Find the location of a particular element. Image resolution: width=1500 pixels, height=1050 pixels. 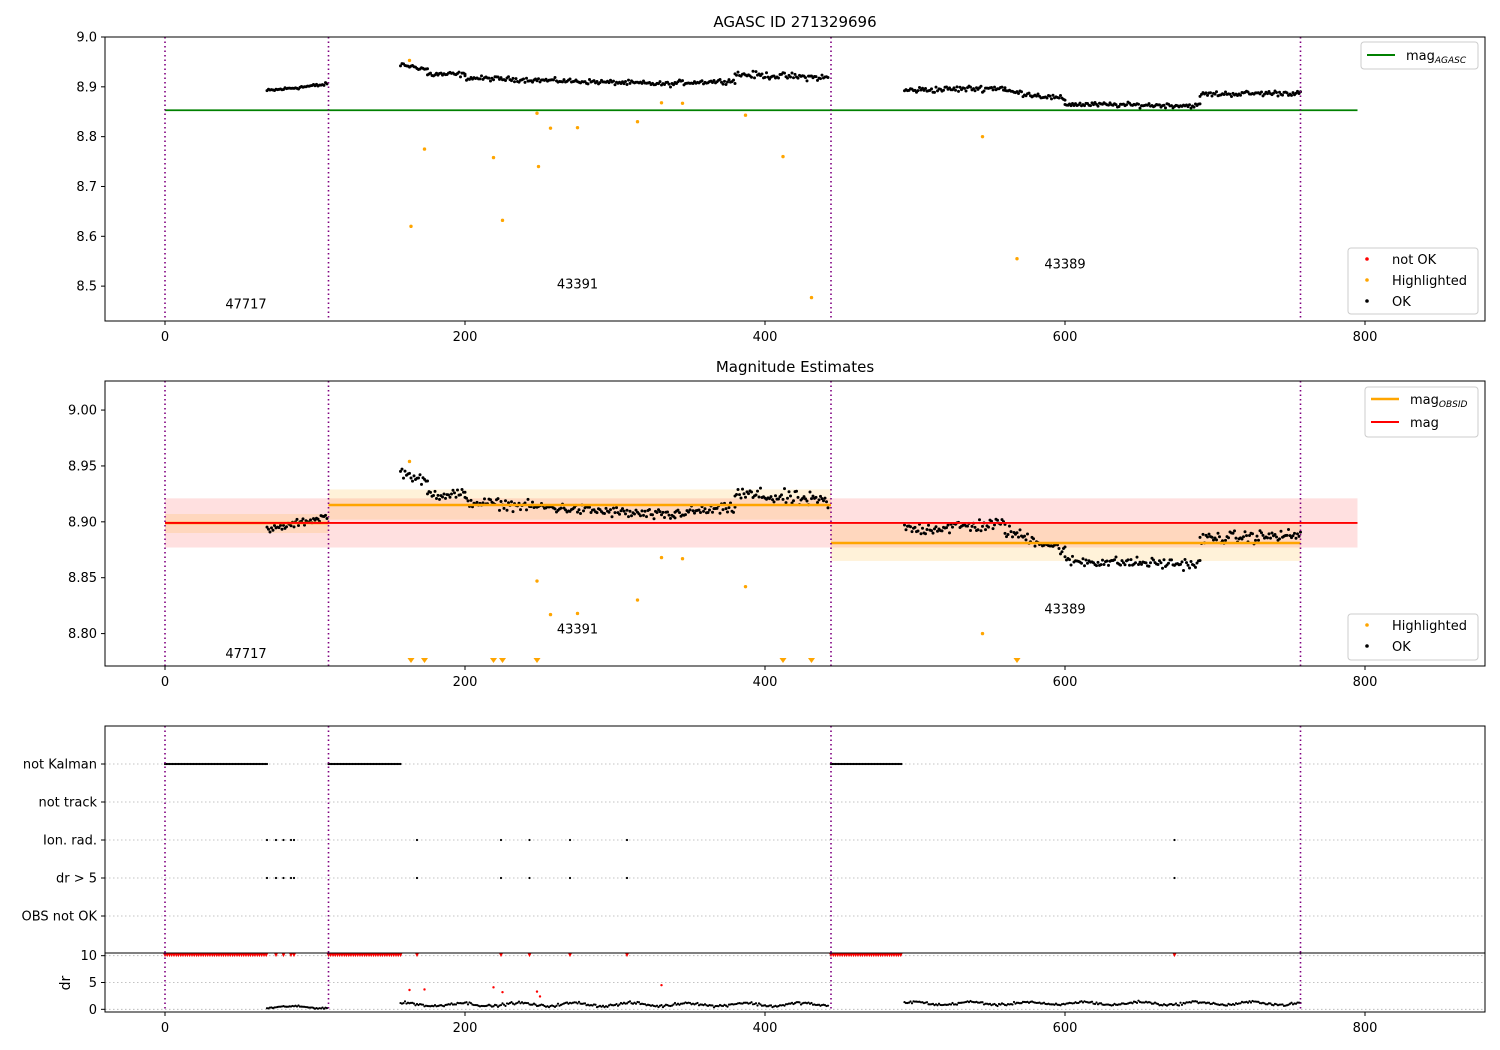

y-tick-label: 8.90 is located at coordinates (82, 522).